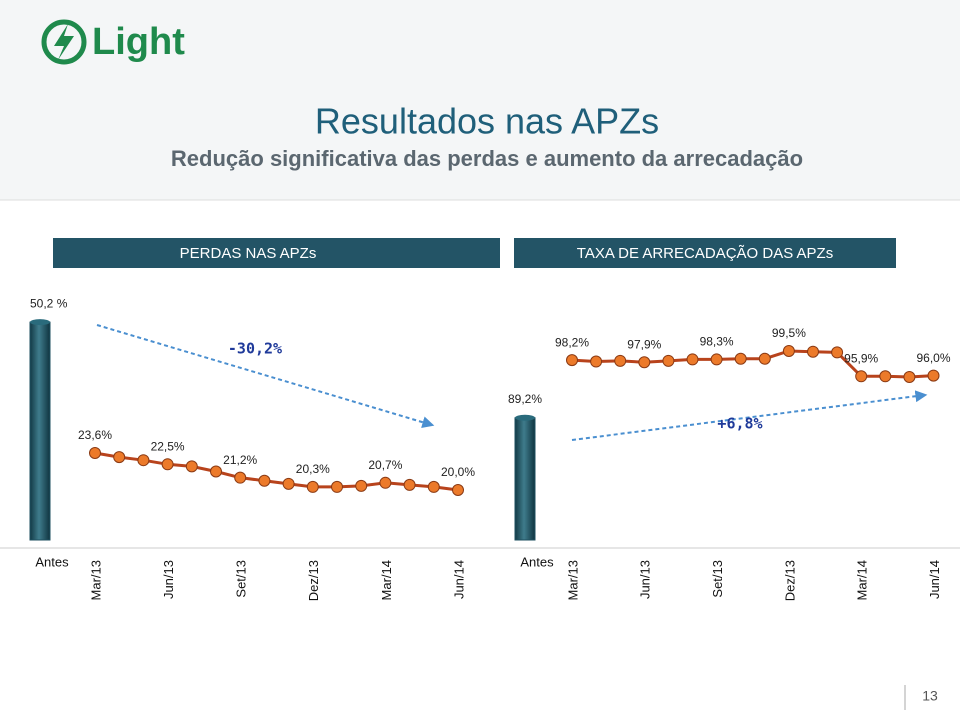 This screenshot has height=716, width=960. Describe the element at coordinates (861, 358) in the screenshot. I see `data-label: 95,9%` at that location.